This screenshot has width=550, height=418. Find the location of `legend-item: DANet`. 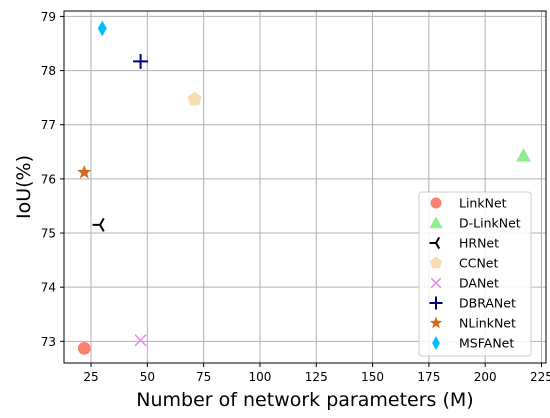

legend-item: DANet is located at coordinates (464, 283).